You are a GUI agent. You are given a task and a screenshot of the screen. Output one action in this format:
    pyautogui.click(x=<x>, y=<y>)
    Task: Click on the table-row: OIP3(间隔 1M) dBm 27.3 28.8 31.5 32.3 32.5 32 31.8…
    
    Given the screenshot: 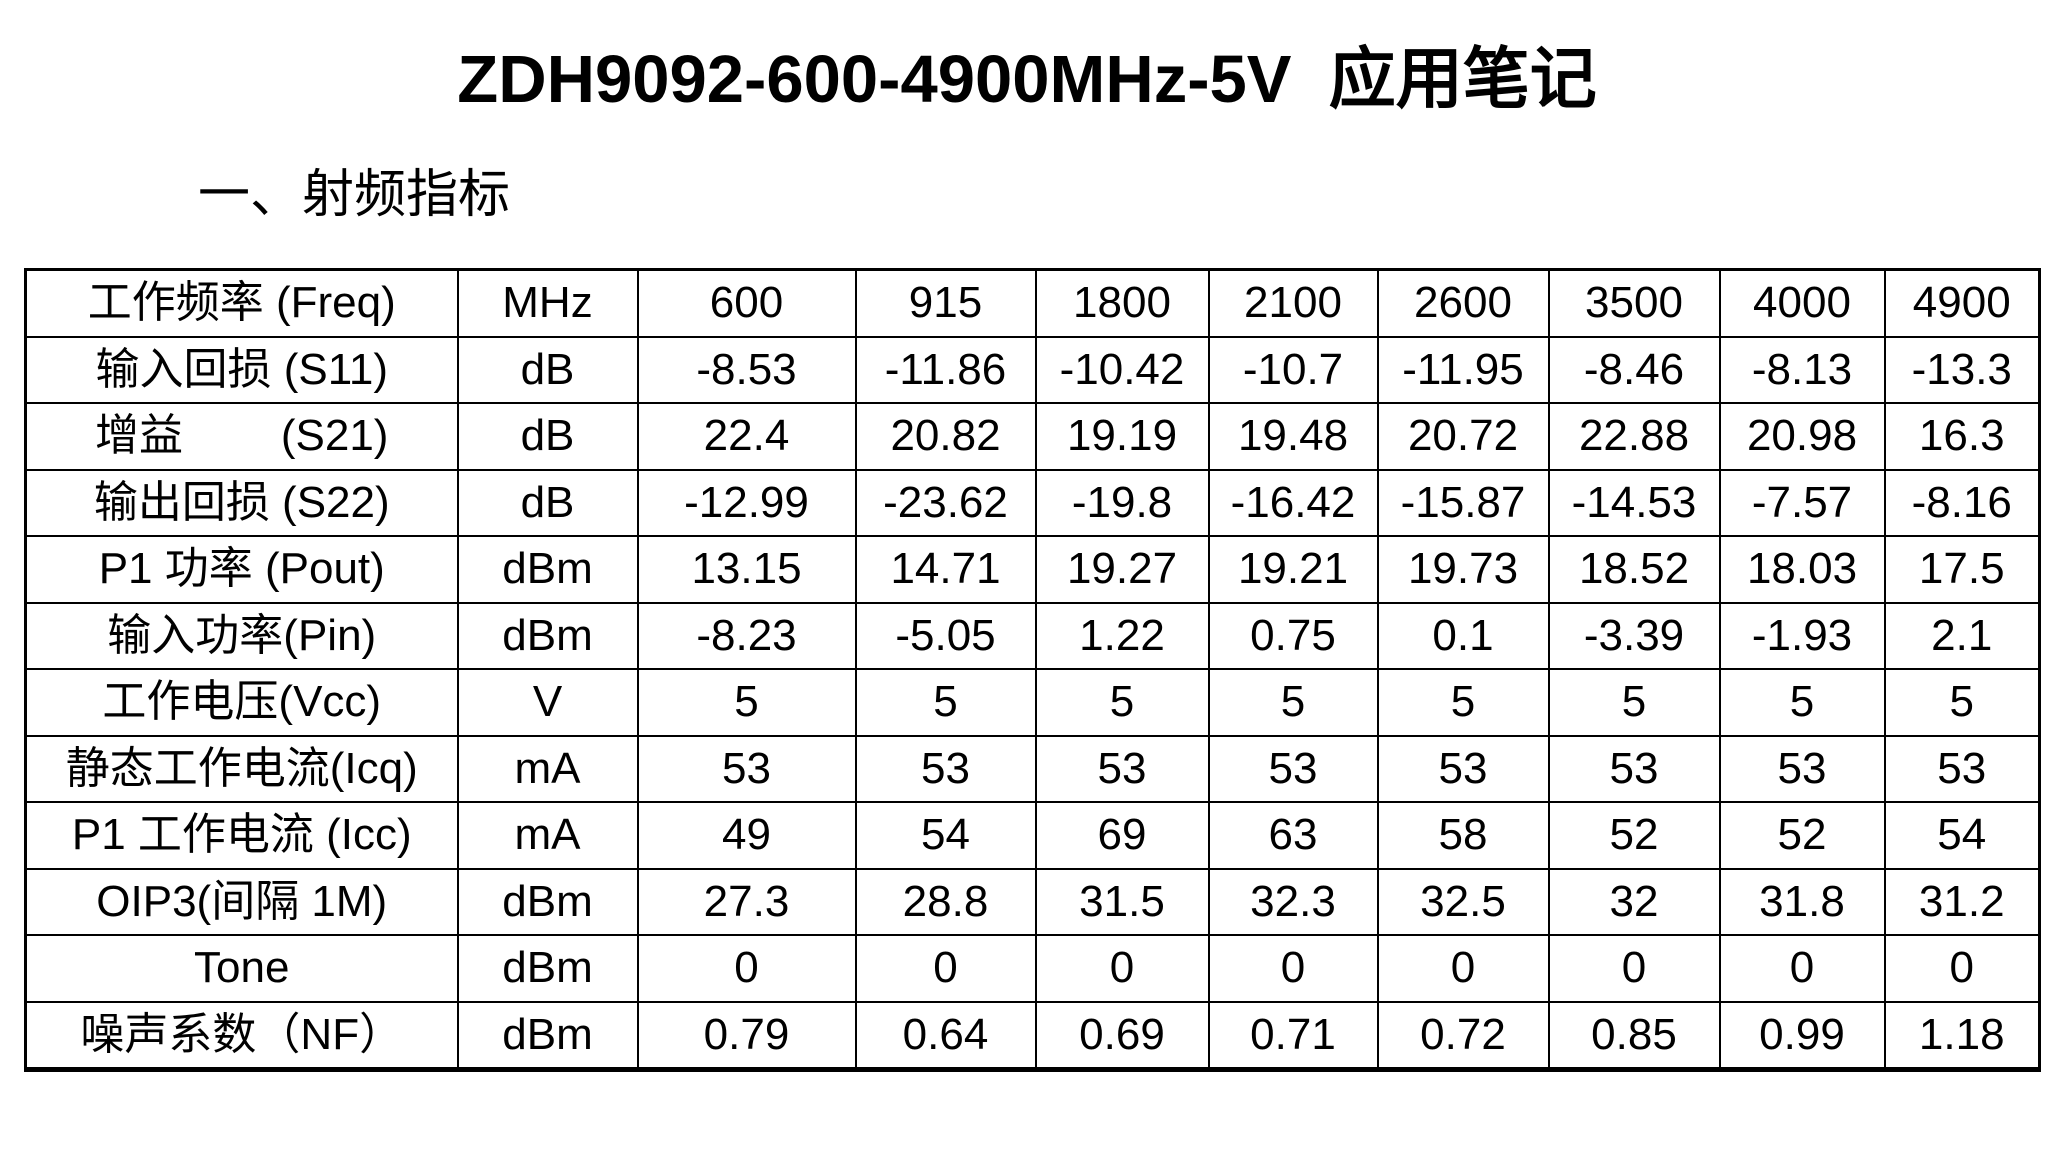 What is the action you would take?
    pyautogui.click(x=1032, y=902)
    